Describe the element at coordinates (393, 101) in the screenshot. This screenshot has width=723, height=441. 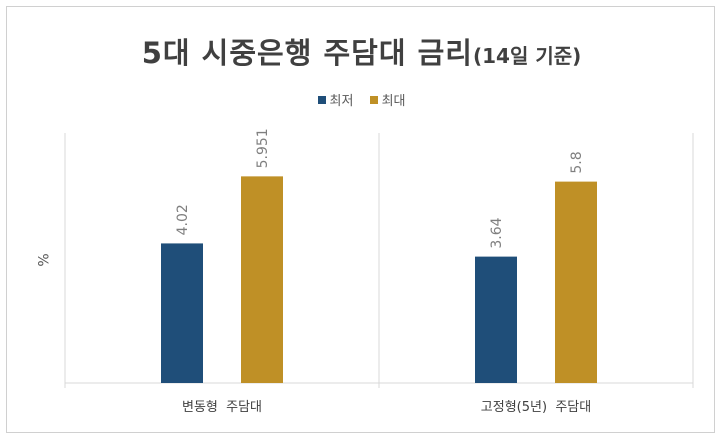
I see `legend-label-max: 최대` at that location.